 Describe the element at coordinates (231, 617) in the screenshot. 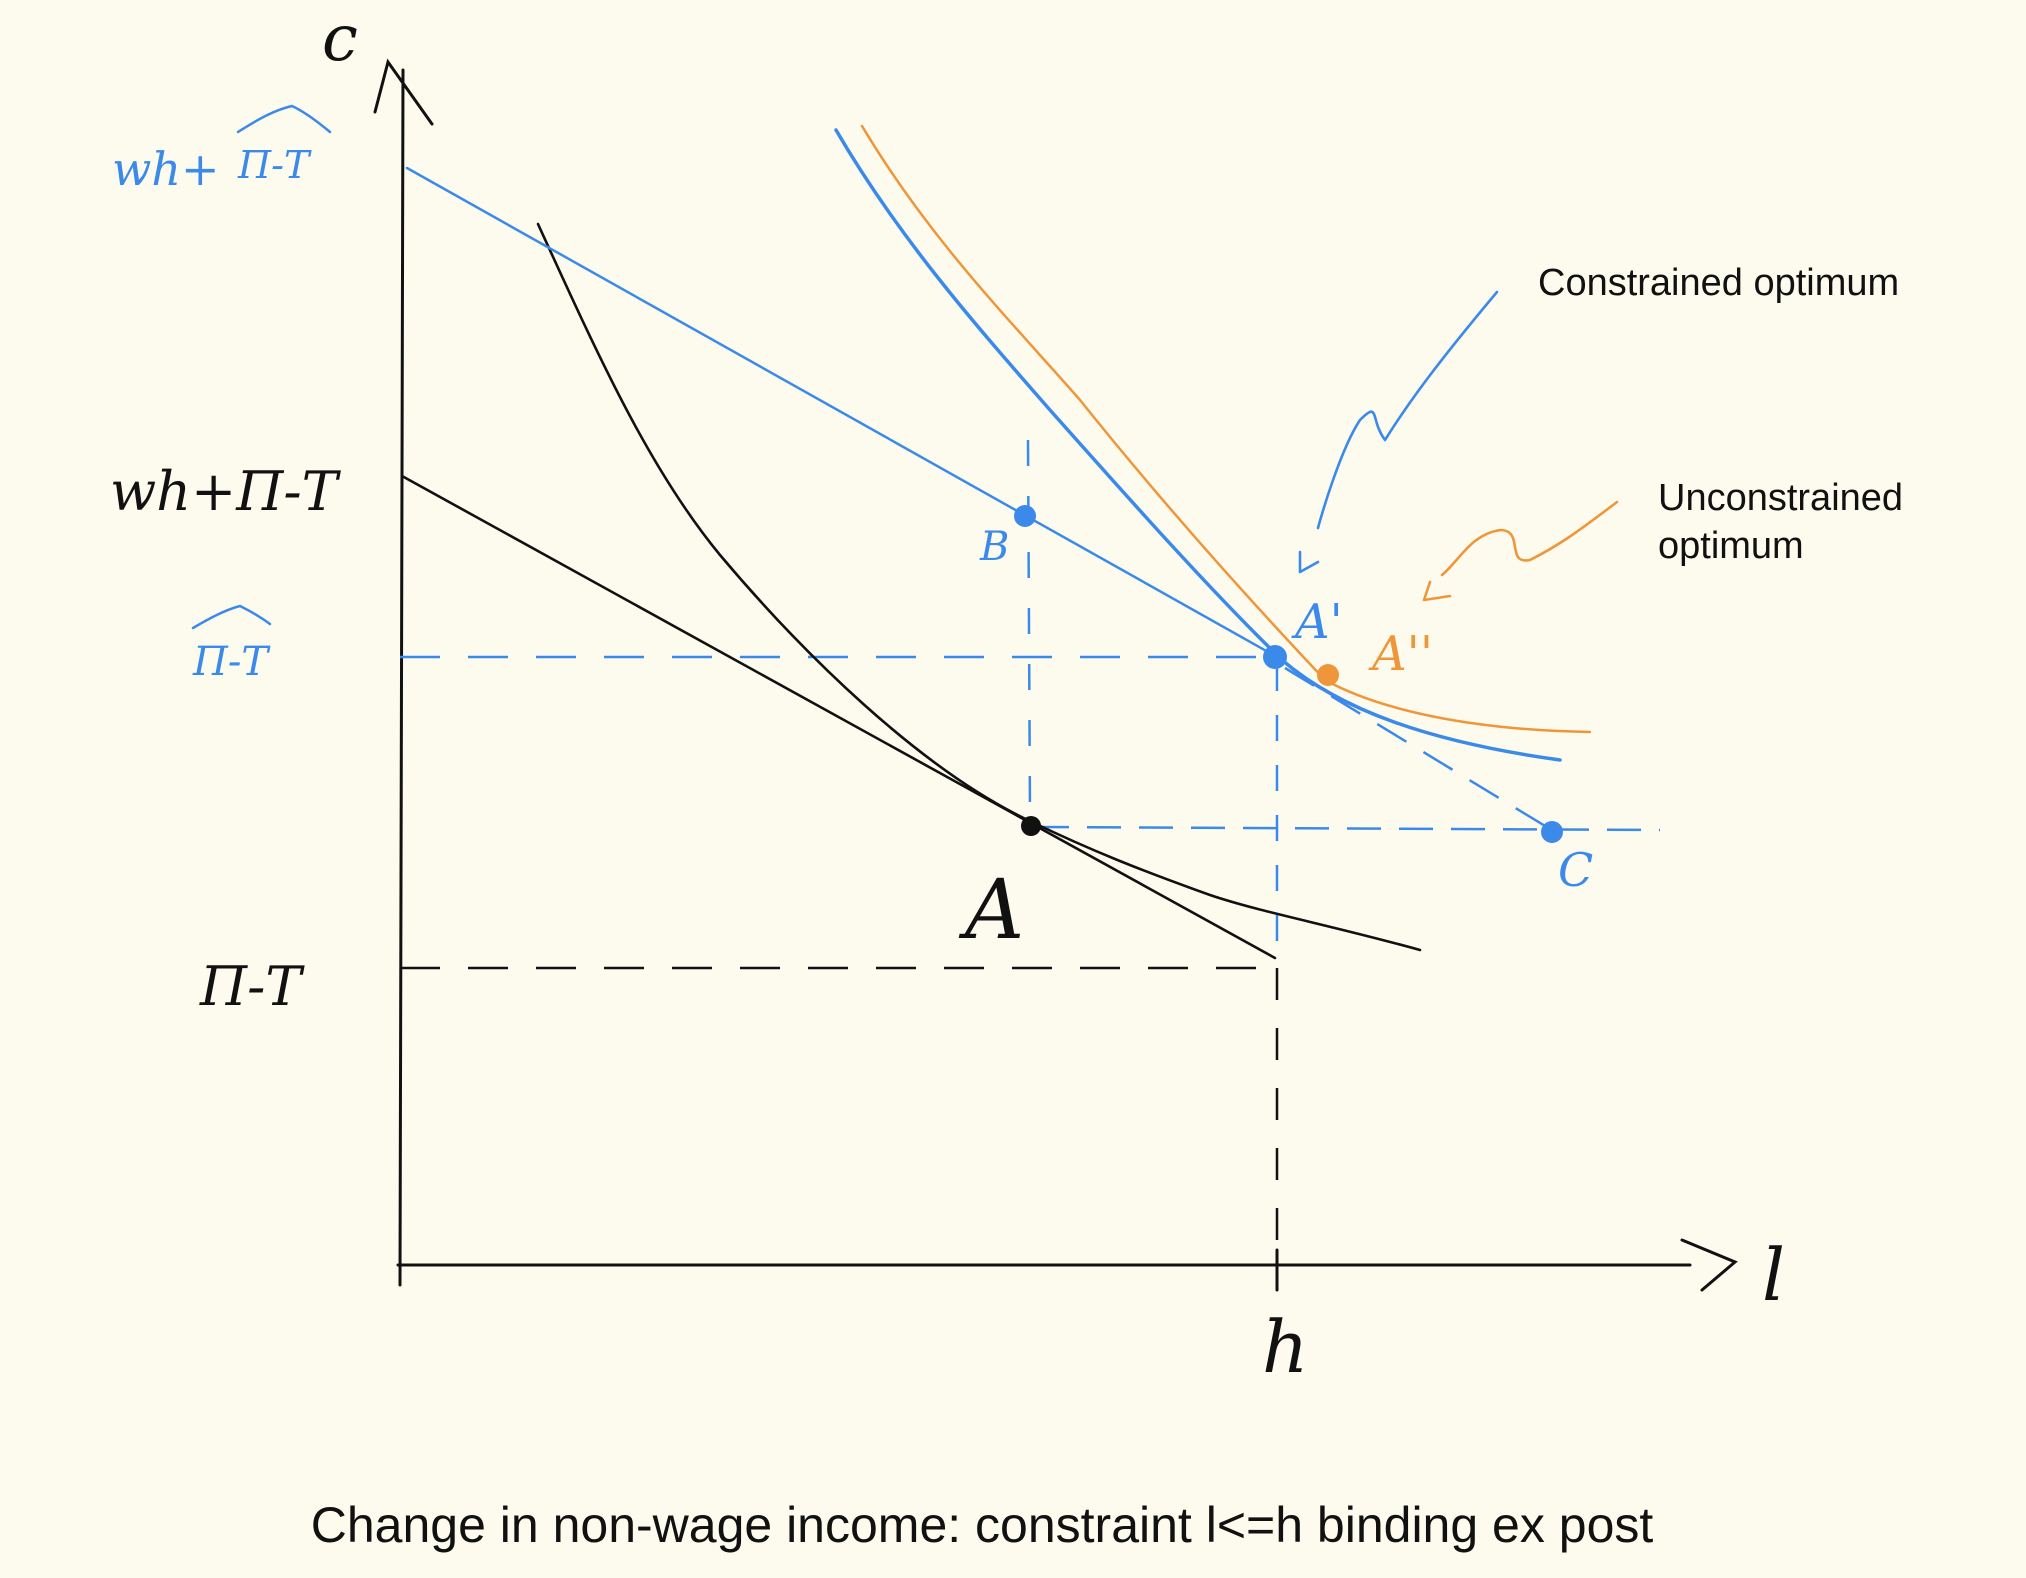

I see `hat-middle` at that location.